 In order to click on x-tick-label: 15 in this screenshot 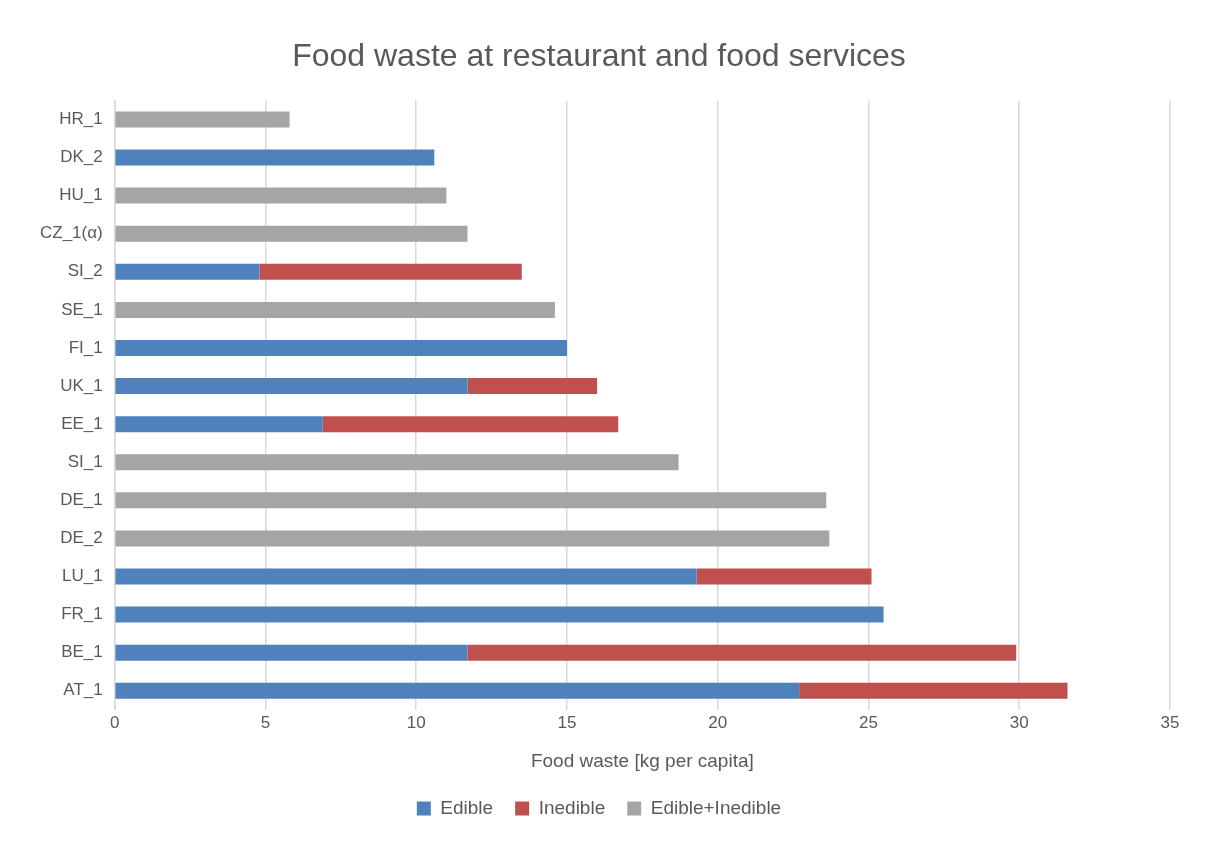, I will do `click(567, 722)`.